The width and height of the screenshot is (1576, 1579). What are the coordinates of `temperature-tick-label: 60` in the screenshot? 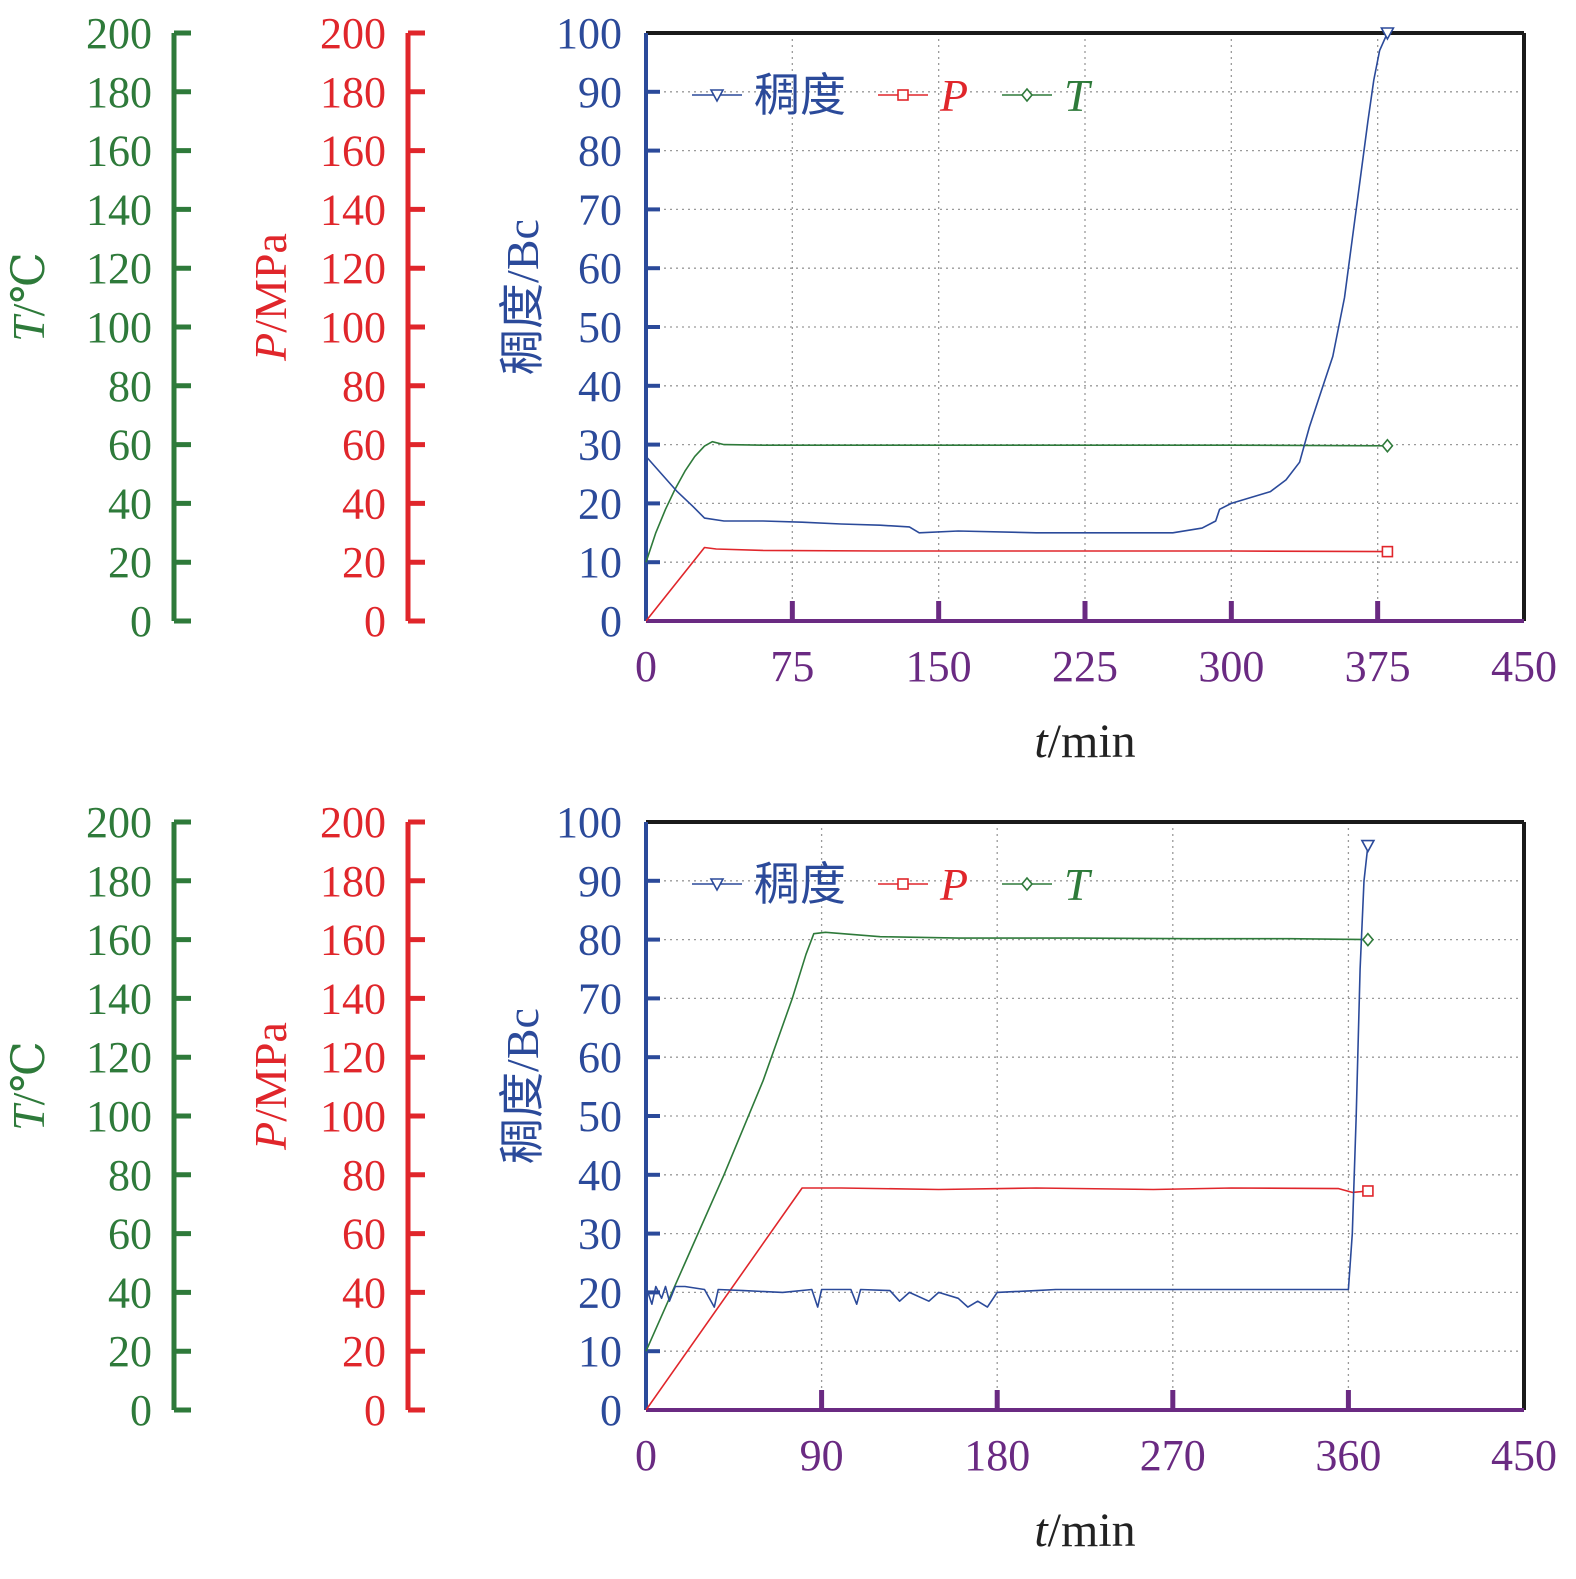 It's located at (130, 1234).